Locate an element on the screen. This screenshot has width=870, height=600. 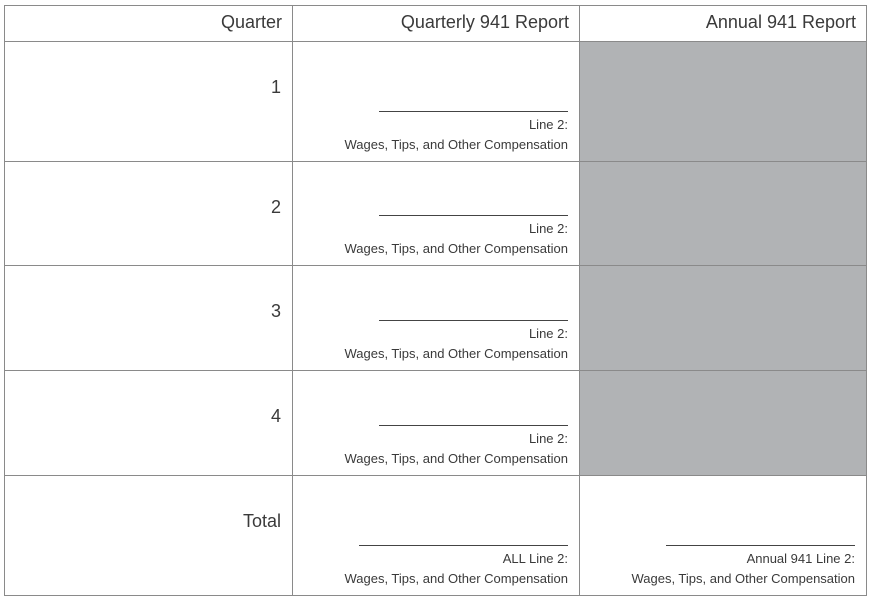
header-label: Quarterly 941 Report is located at coordinates (484, 22).